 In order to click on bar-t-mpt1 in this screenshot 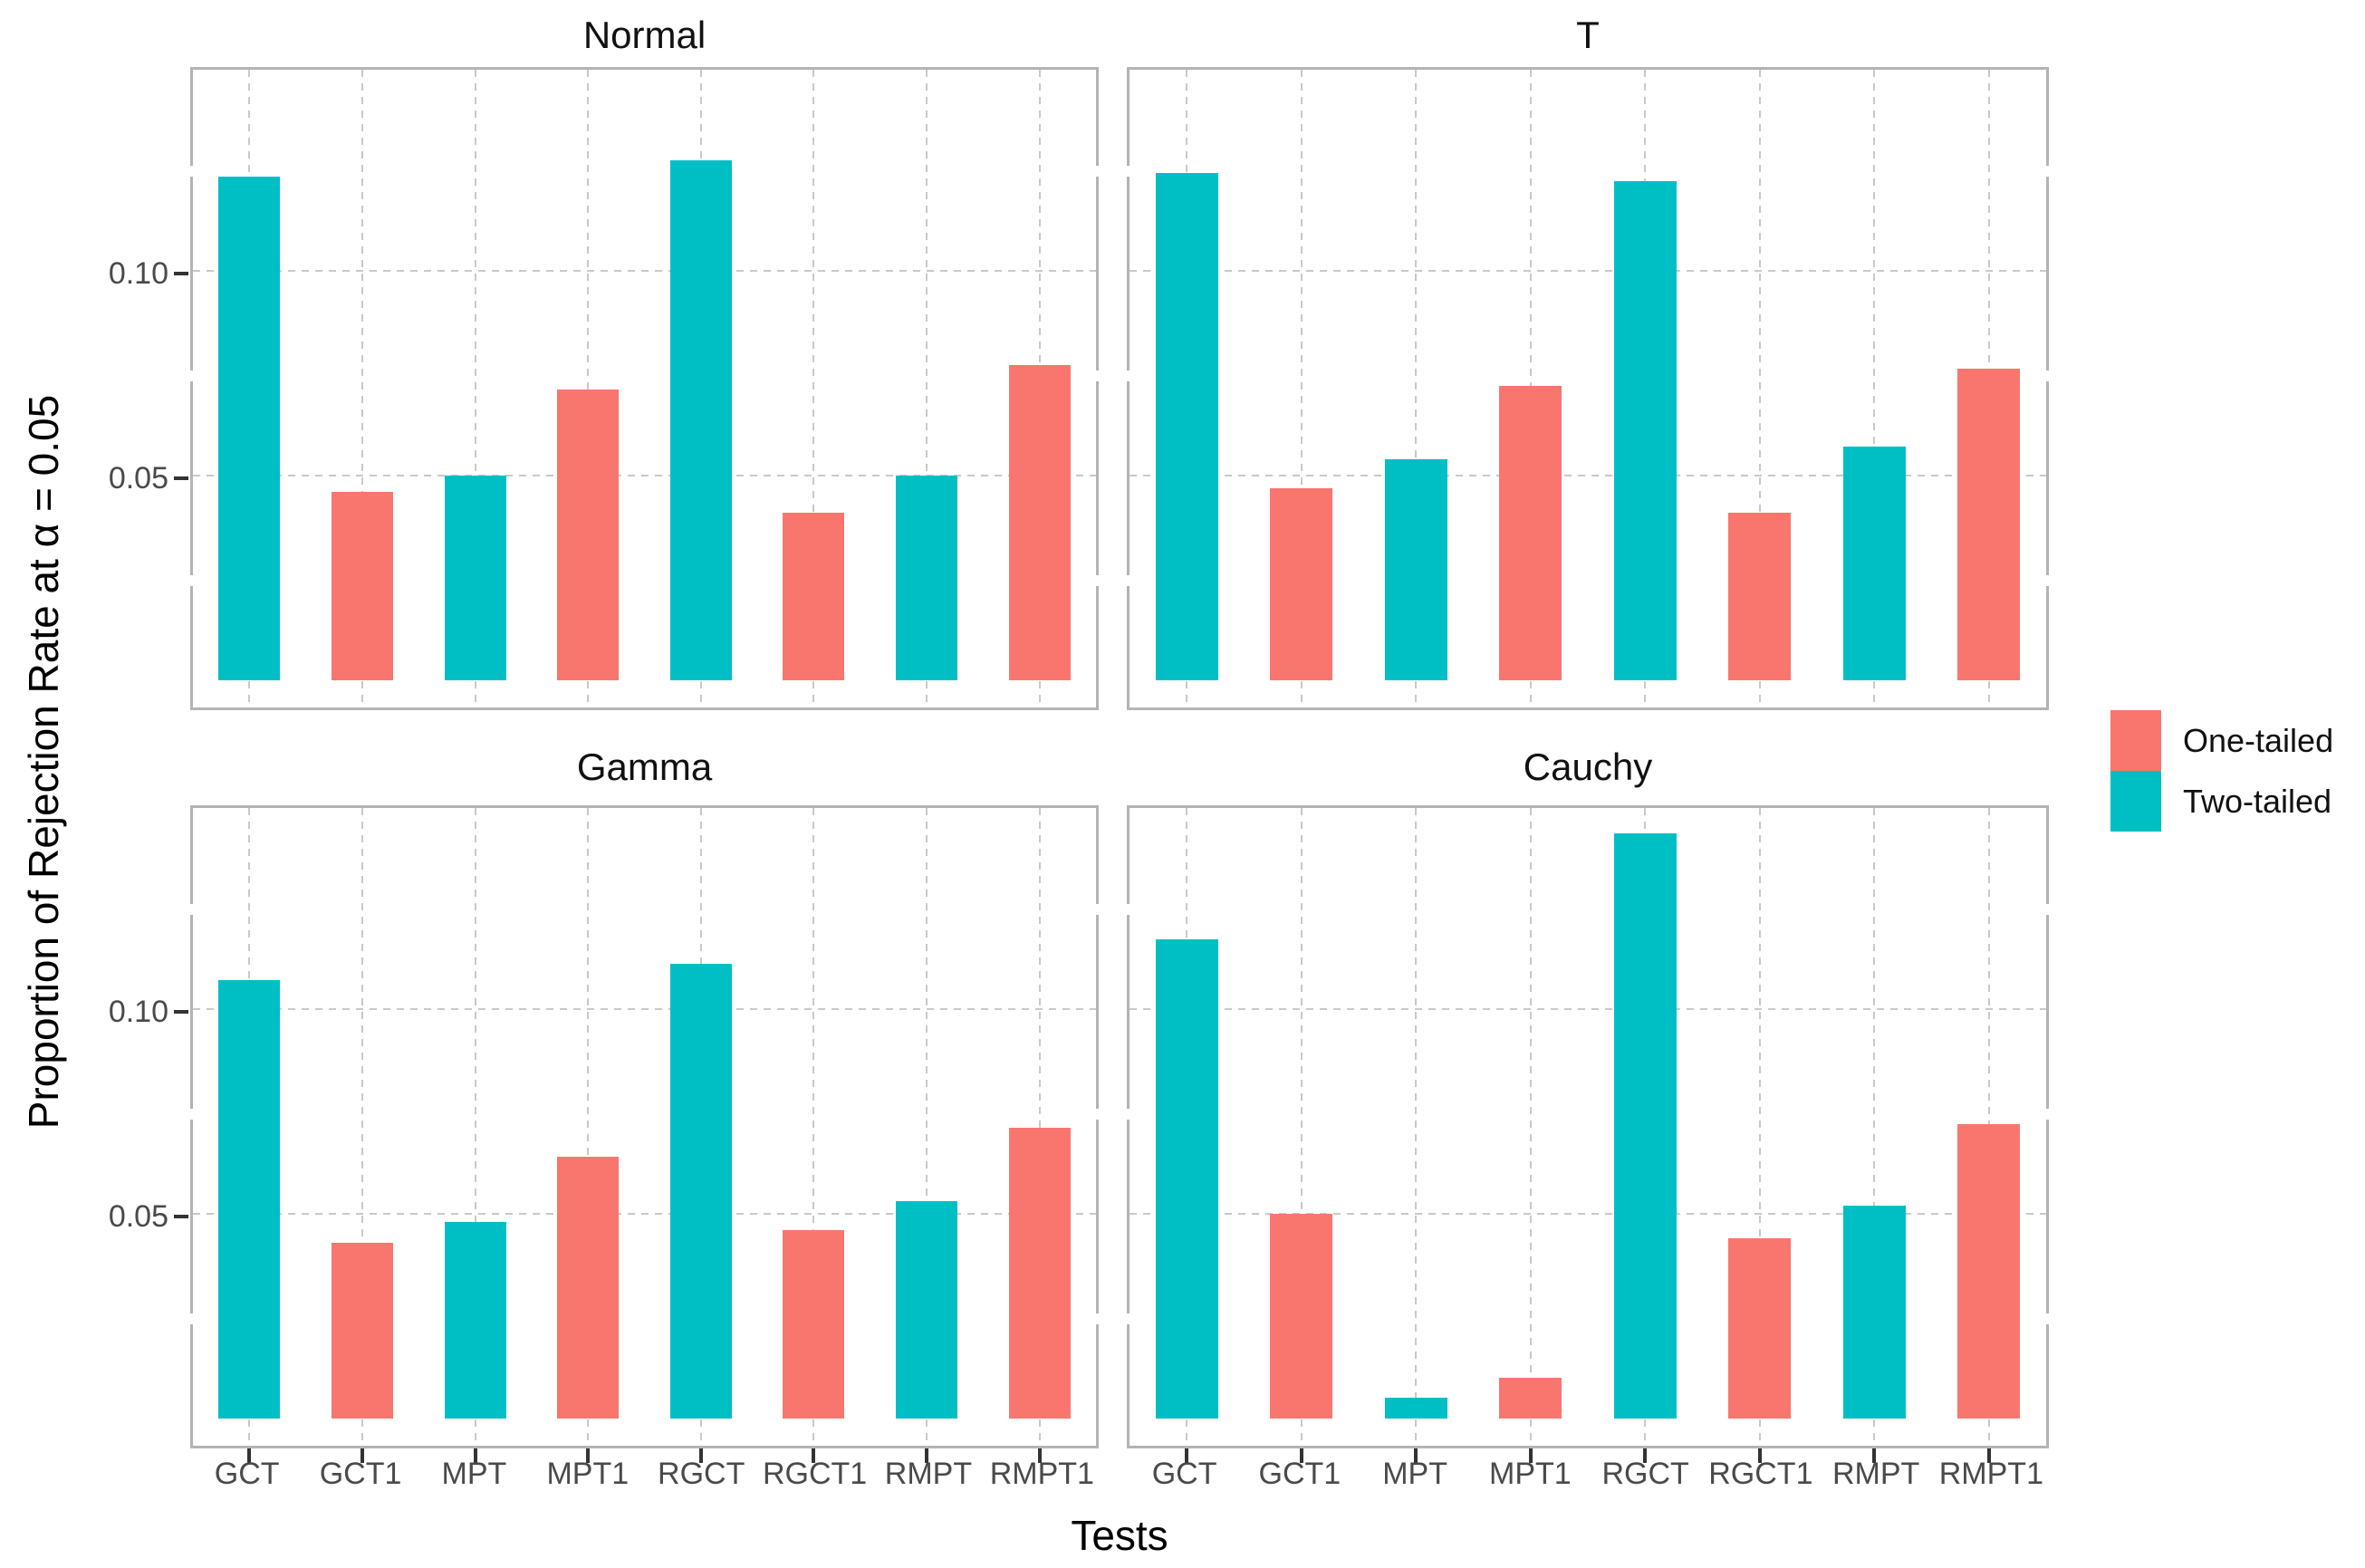, I will do `click(1530, 532)`.